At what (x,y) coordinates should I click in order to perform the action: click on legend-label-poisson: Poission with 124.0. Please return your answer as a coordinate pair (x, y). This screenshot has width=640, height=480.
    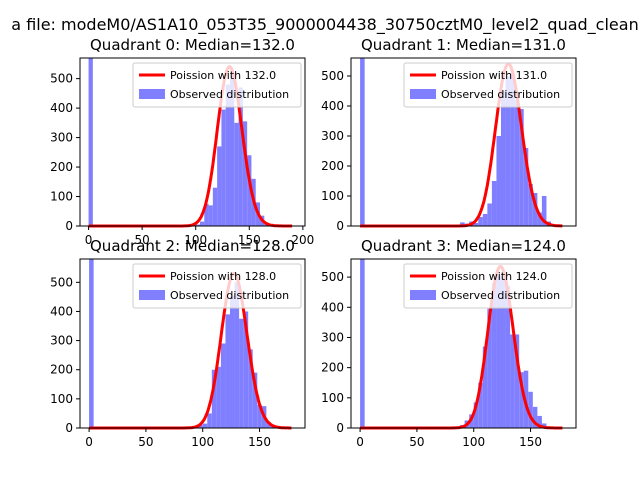
    Looking at the image, I should click on (494, 276).